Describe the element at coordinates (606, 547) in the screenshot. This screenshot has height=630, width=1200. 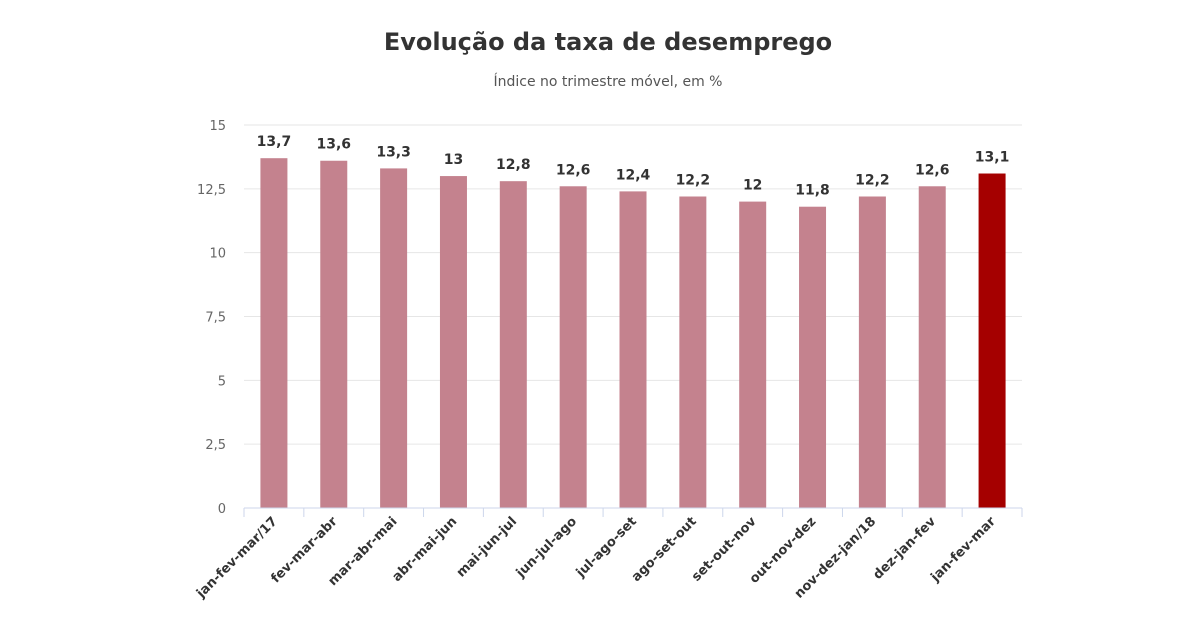
I see `x-tick-label: jul-ago-set` at that location.